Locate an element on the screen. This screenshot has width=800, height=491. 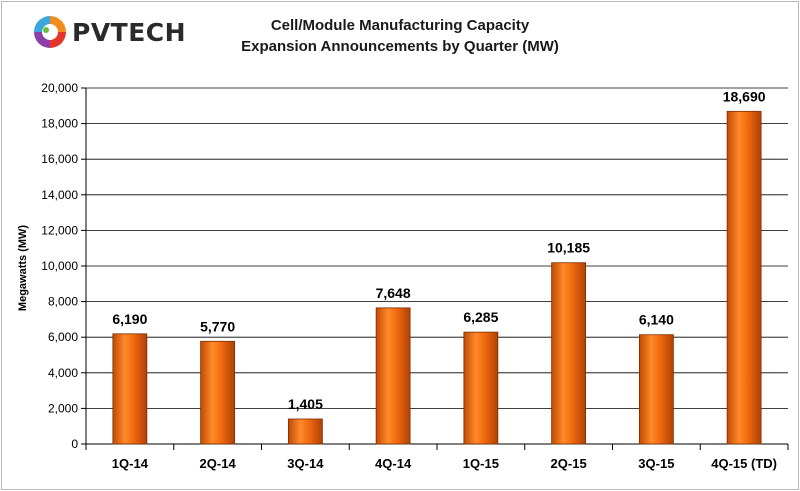
y-tick-label: 0 is located at coordinates (74, 444).